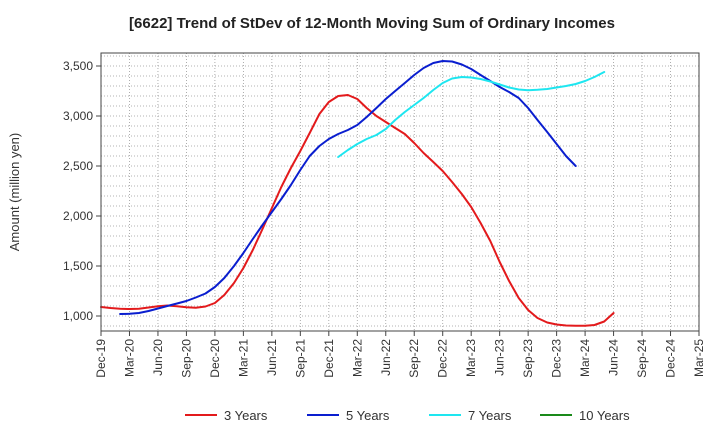 The height and width of the screenshot is (440, 720). Describe the element at coordinates (443, 358) in the screenshot. I see `x-tick-label: Dec-22` at that location.